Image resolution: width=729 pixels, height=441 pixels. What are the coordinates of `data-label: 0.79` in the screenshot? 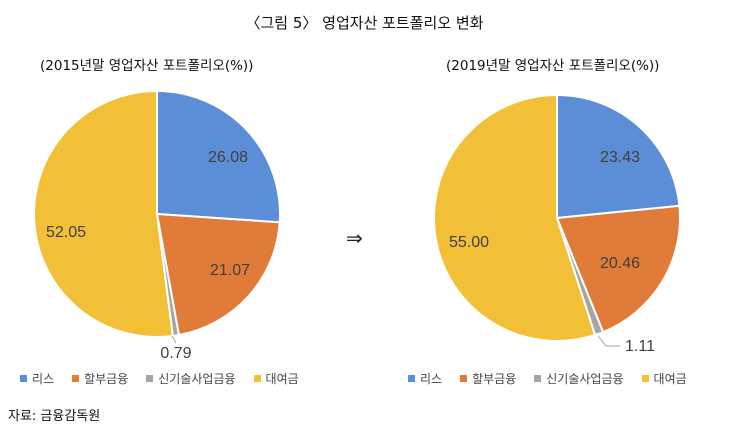 It's located at (175, 353).